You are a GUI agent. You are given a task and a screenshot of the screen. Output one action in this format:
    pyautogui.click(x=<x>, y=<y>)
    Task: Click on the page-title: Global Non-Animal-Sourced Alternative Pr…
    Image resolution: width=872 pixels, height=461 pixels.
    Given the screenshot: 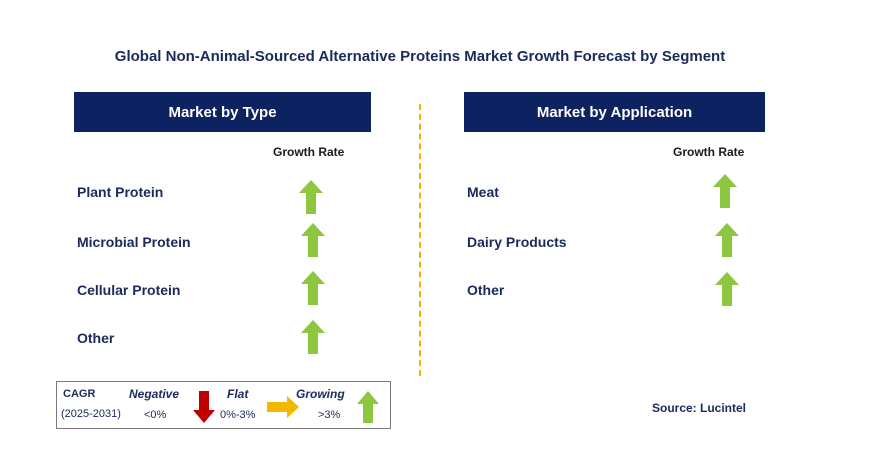 What is the action you would take?
    pyautogui.click(x=420, y=56)
    